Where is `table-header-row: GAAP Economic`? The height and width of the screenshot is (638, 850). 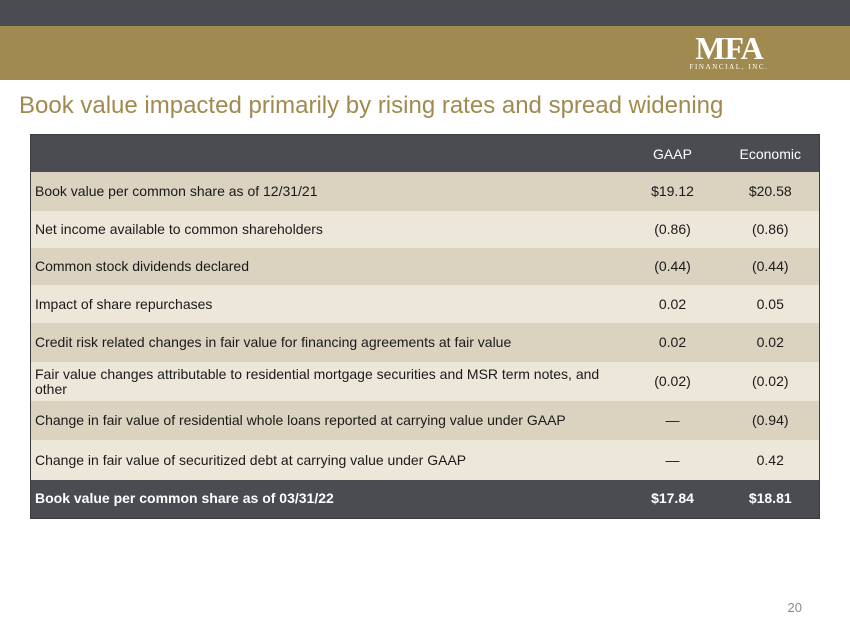
table-header-row: GAAP Economic is located at coordinates (425, 153).